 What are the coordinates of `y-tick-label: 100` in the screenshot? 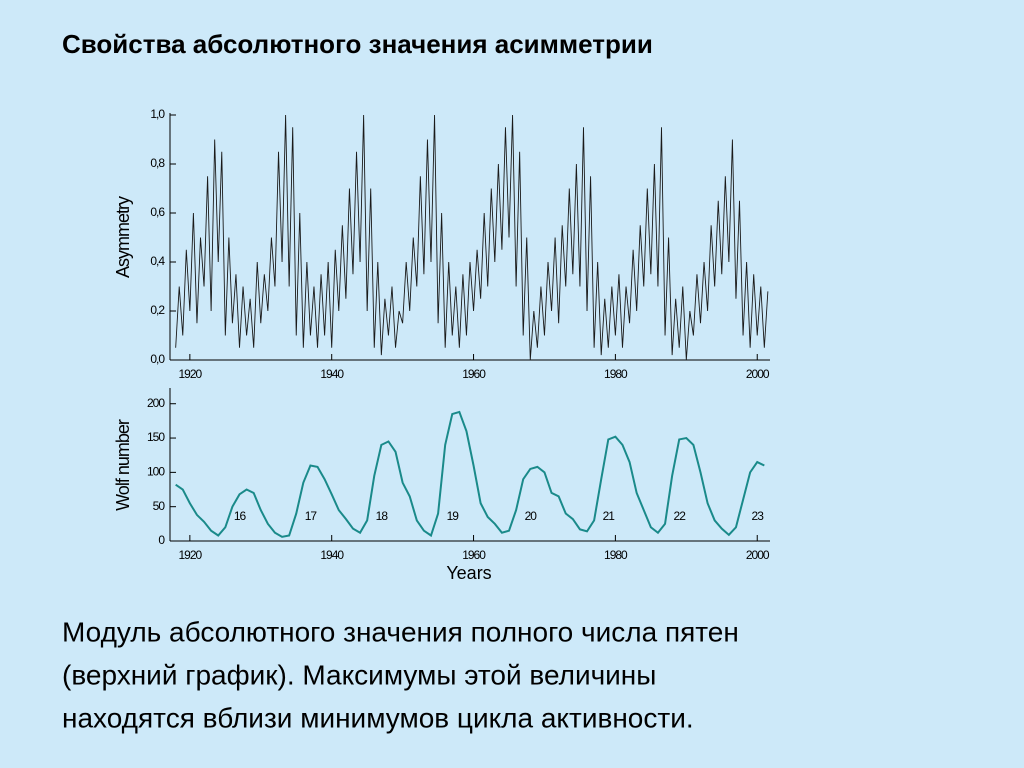 It's located at (156, 472).